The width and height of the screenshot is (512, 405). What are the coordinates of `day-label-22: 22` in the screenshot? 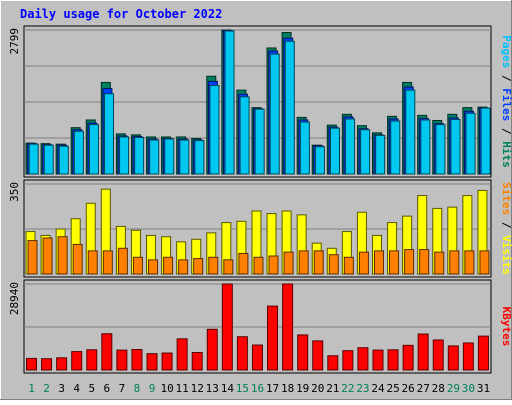 It's located at (347, 388).